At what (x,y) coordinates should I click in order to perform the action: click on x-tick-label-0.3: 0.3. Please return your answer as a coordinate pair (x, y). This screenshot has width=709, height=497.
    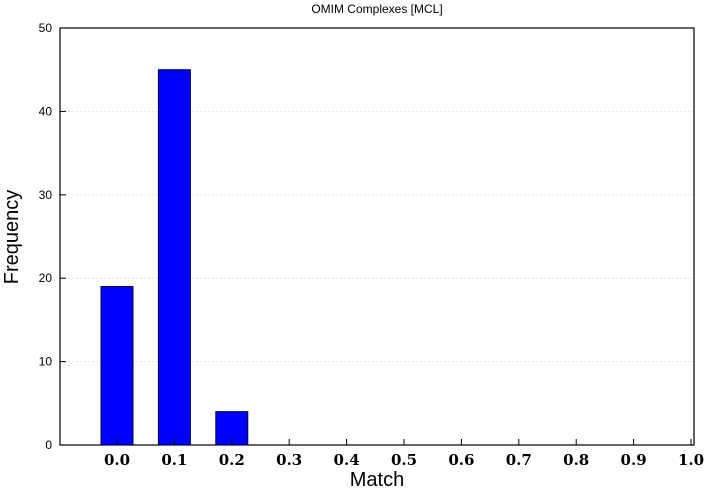
    Looking at the image, I should click on (289, 460).